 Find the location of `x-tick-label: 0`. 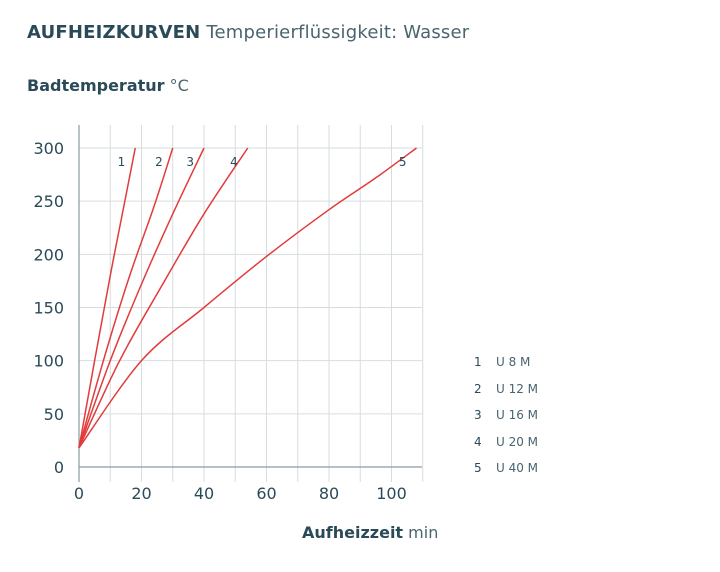

x-tick-label: 0 is located at coordinates (79, 493).